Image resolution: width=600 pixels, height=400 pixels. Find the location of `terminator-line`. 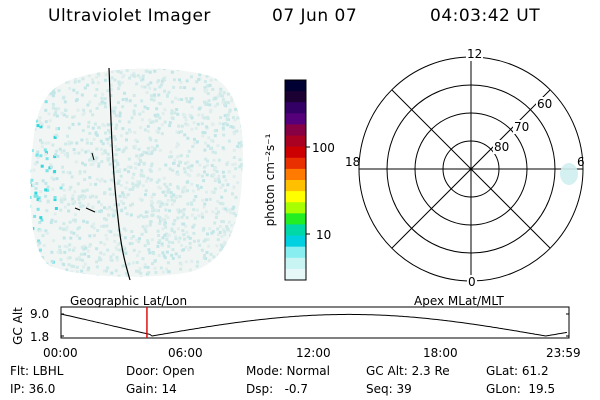

terminator-line is located at coordinates (119, 174).